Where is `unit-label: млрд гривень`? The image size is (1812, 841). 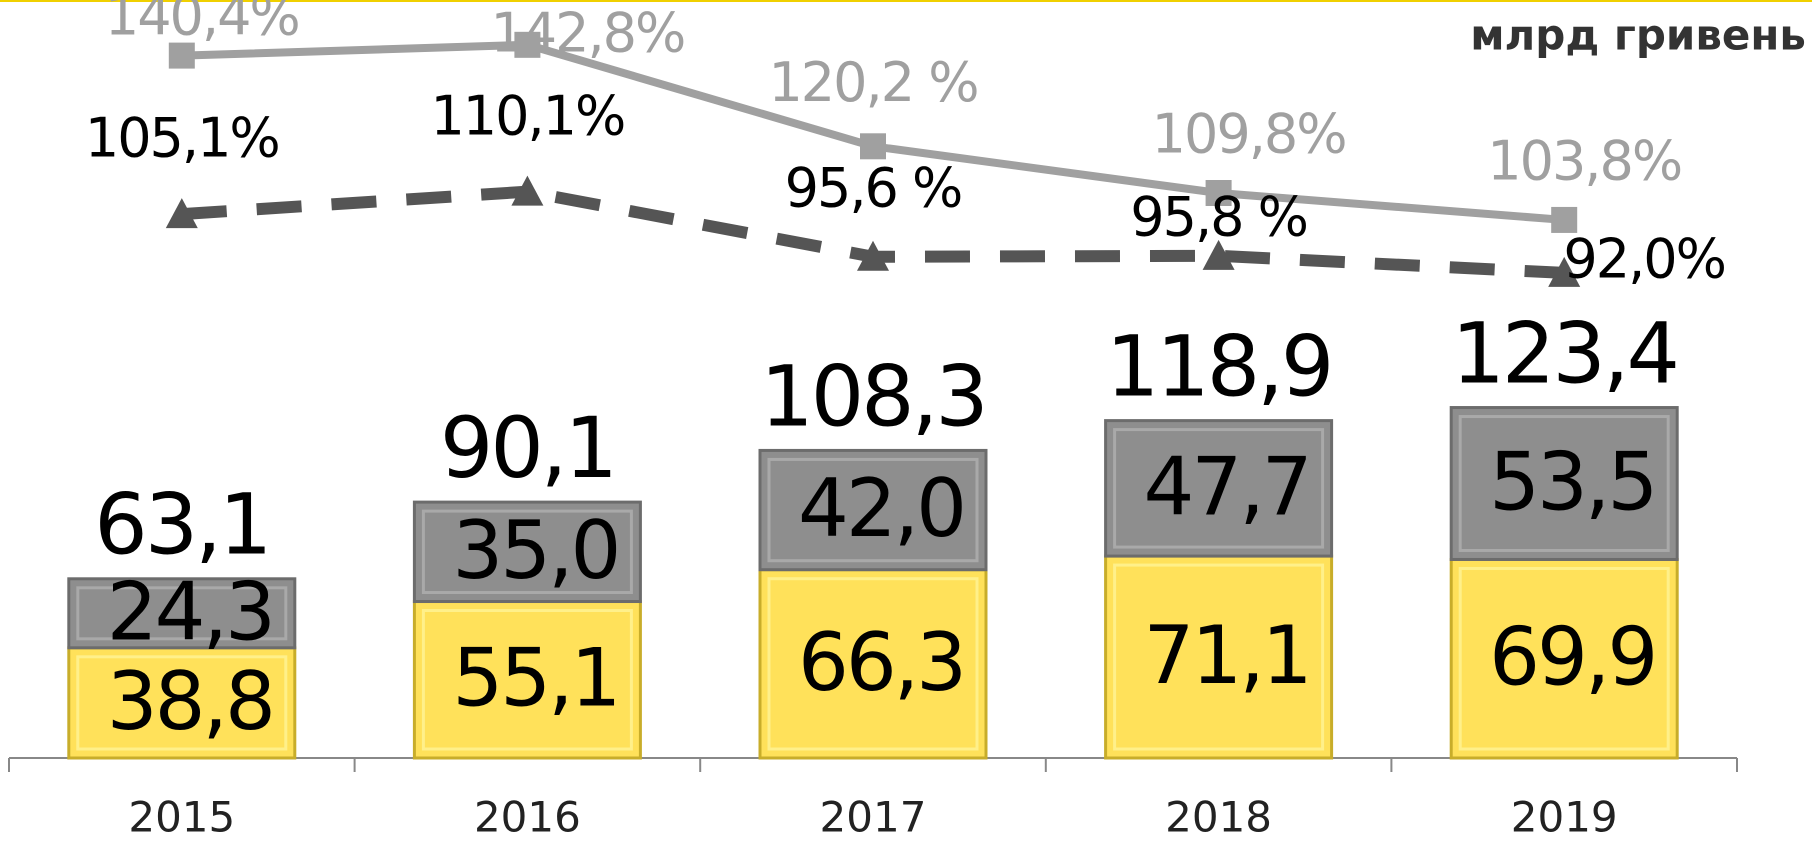 unit-label: млрд гривень is located at coordinates (1638, 35).